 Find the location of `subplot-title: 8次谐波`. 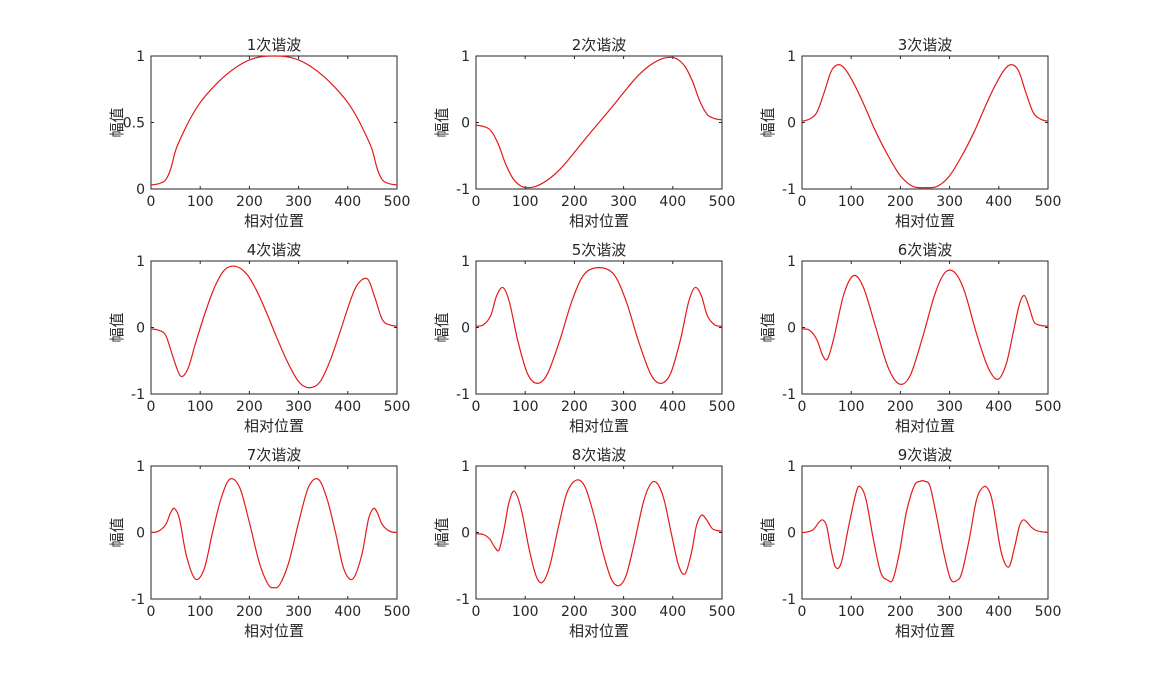

subplot-title: 8次谐波 is located at coordinates (599, 455).